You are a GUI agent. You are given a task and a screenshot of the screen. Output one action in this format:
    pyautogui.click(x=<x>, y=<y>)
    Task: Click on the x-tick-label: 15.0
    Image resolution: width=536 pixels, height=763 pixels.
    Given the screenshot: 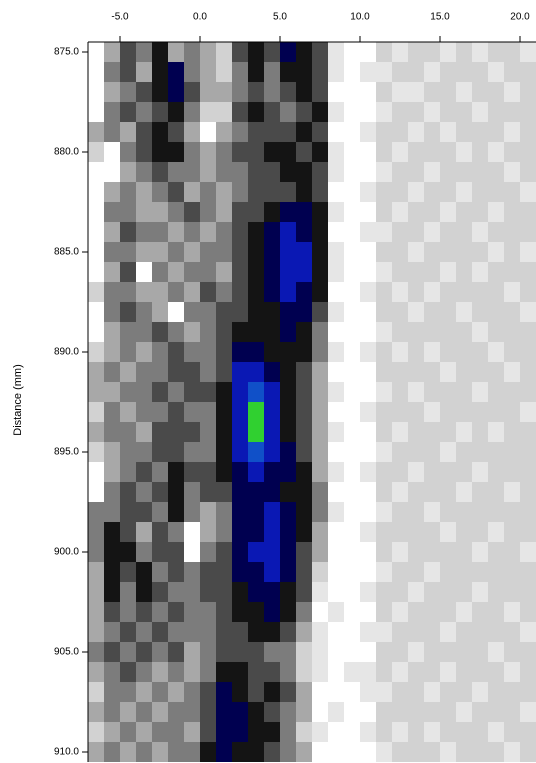 What is the action you would take?
    pyautogui.click(x=440, y=17)
    